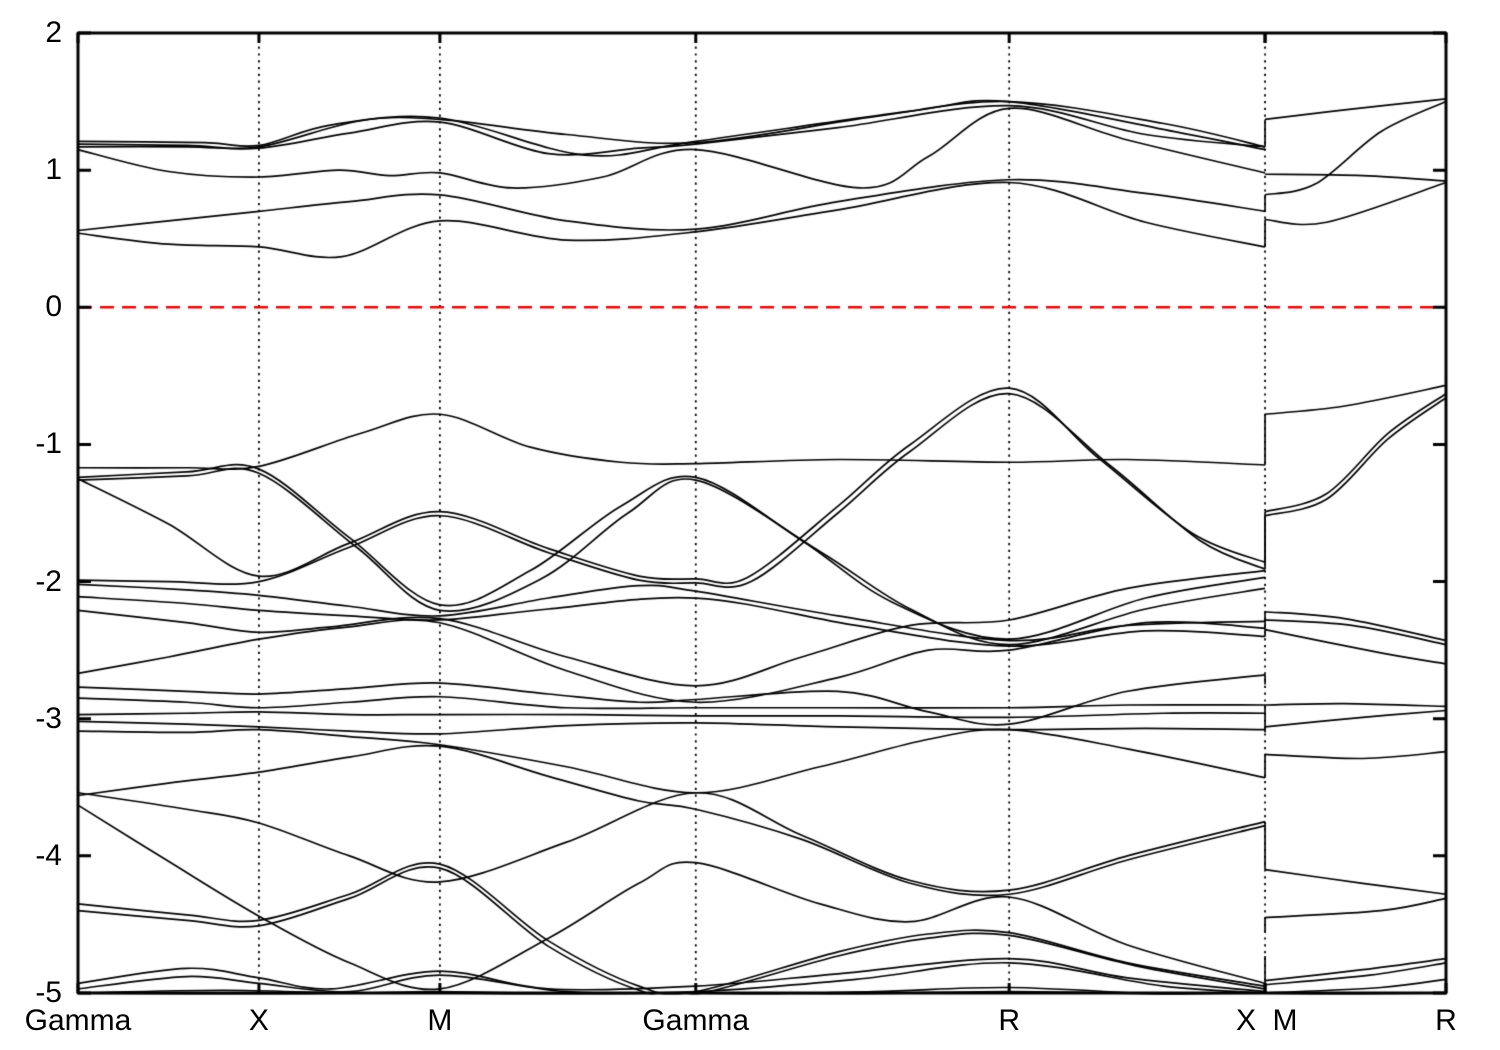  I want to click on y-tick-label: -4, so click(48, 855).